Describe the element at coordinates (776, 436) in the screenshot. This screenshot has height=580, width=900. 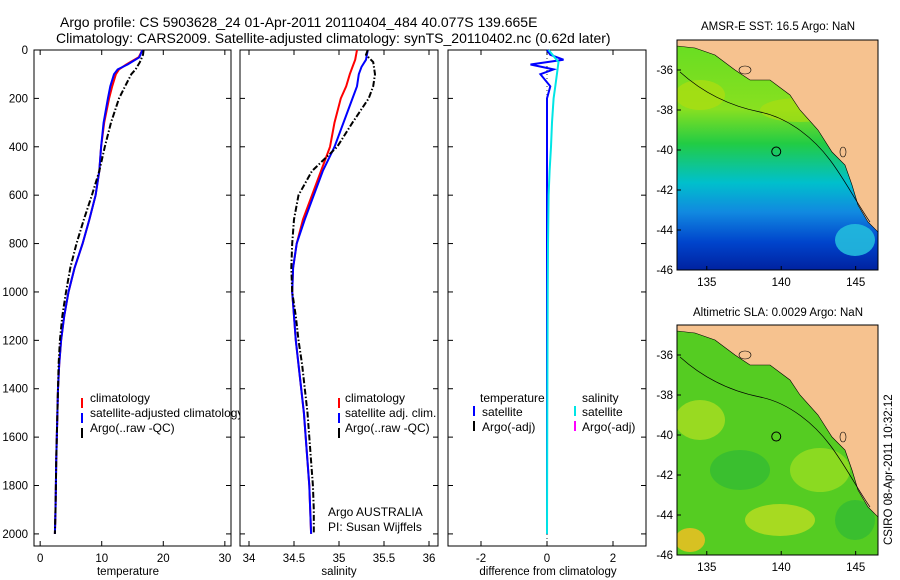
I see `sla-argo-marker` at that location.